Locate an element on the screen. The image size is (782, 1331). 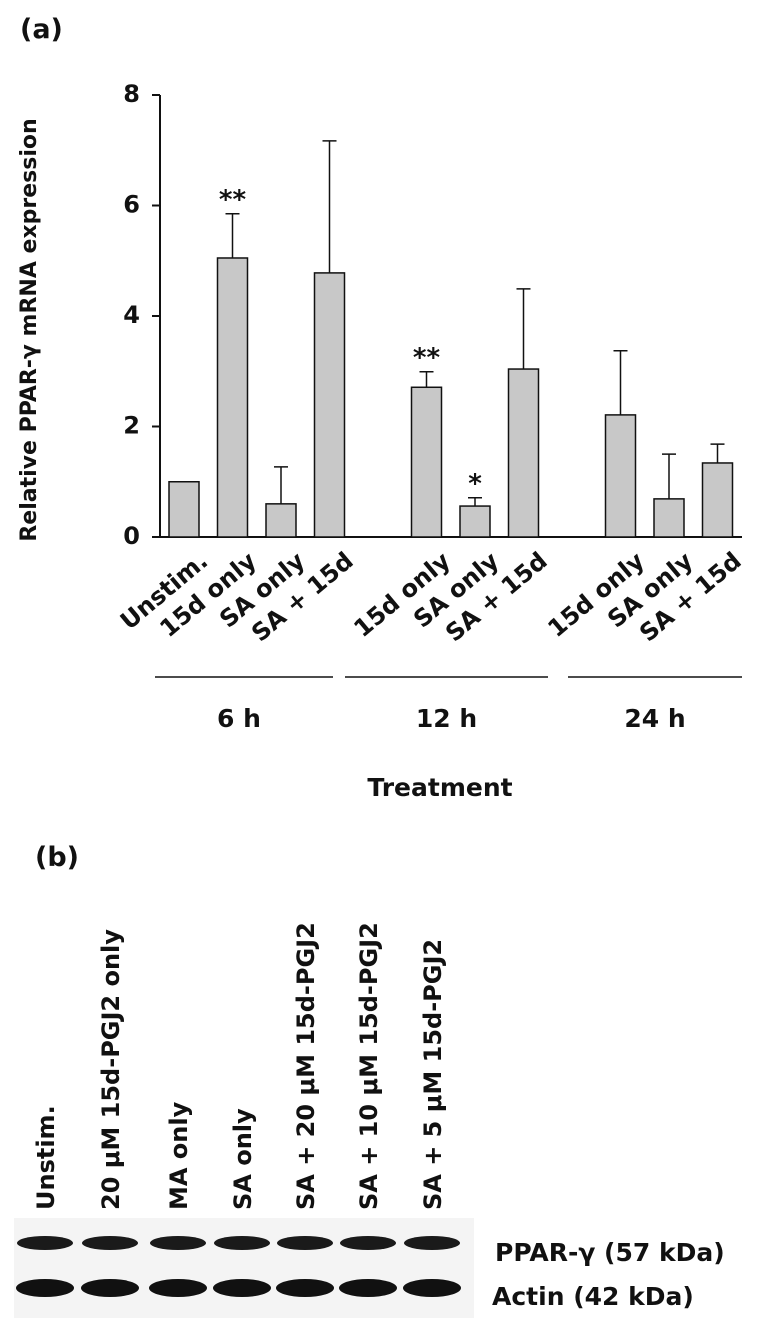
panel-label: (b) is located at coordinates (57, 857).